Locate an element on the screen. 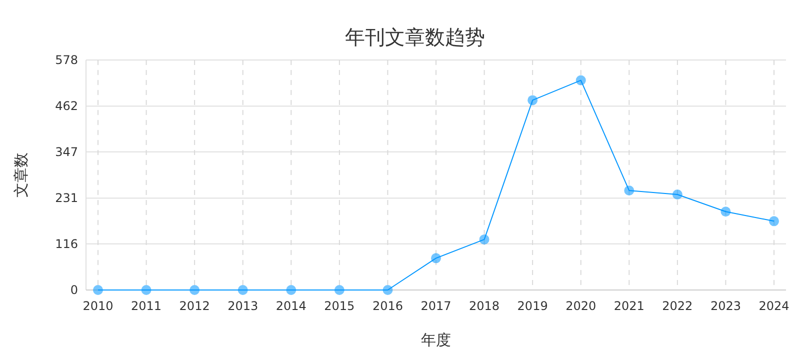 This screenshot has height=360, width=810. x-tick-label: 2023 is located at coordinates (725, 306).